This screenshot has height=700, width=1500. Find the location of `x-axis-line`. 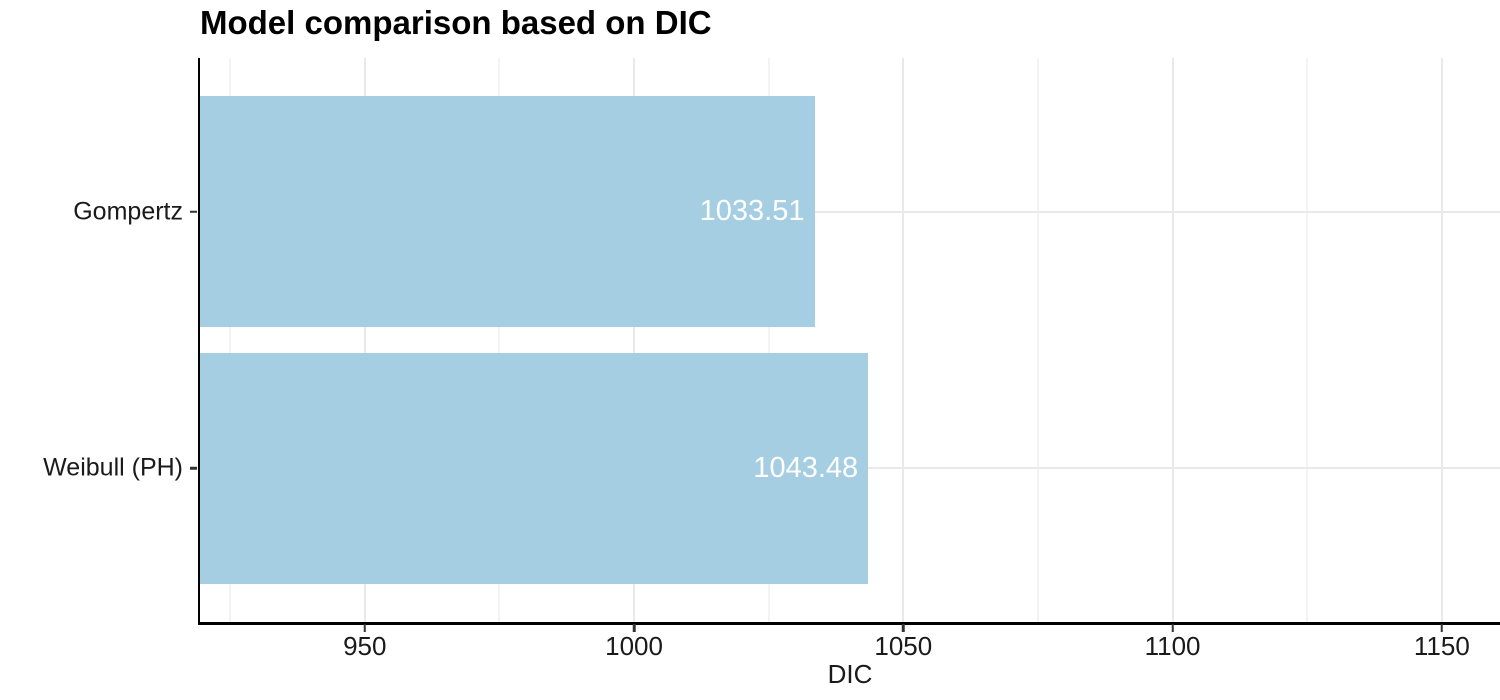

x-axis-line is located at coordinates (848, 623).